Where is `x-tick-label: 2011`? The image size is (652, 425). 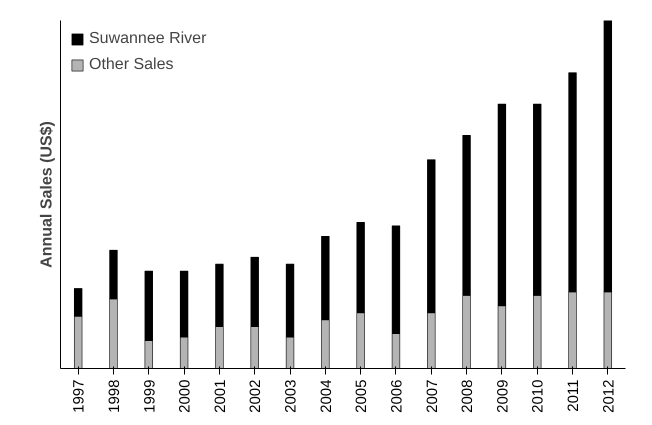
x-tick-label: 2011 is located at coordinates (573, 395).